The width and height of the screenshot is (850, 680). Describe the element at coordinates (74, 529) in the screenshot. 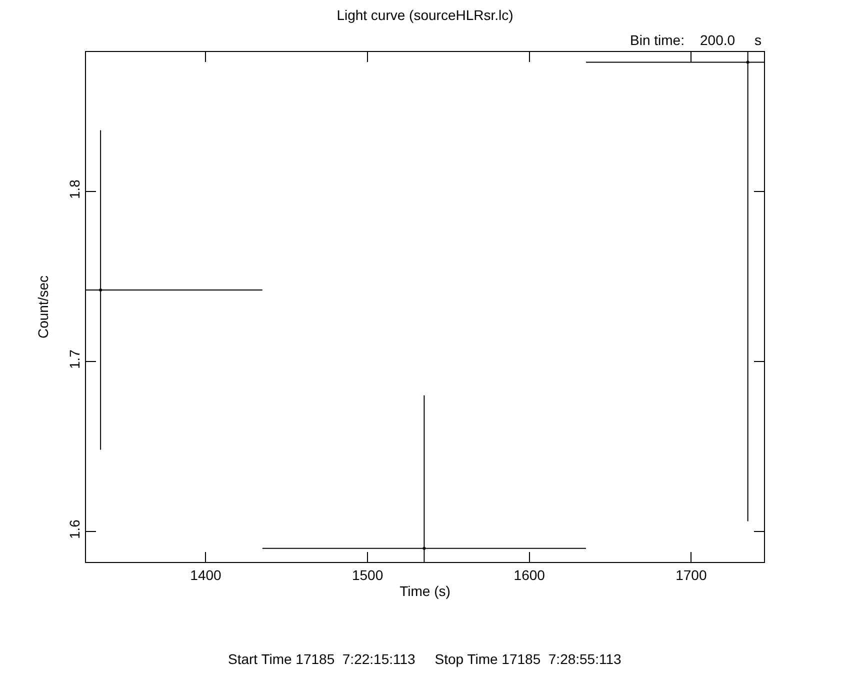

I see `y-tick-label: 1.6` at that location.